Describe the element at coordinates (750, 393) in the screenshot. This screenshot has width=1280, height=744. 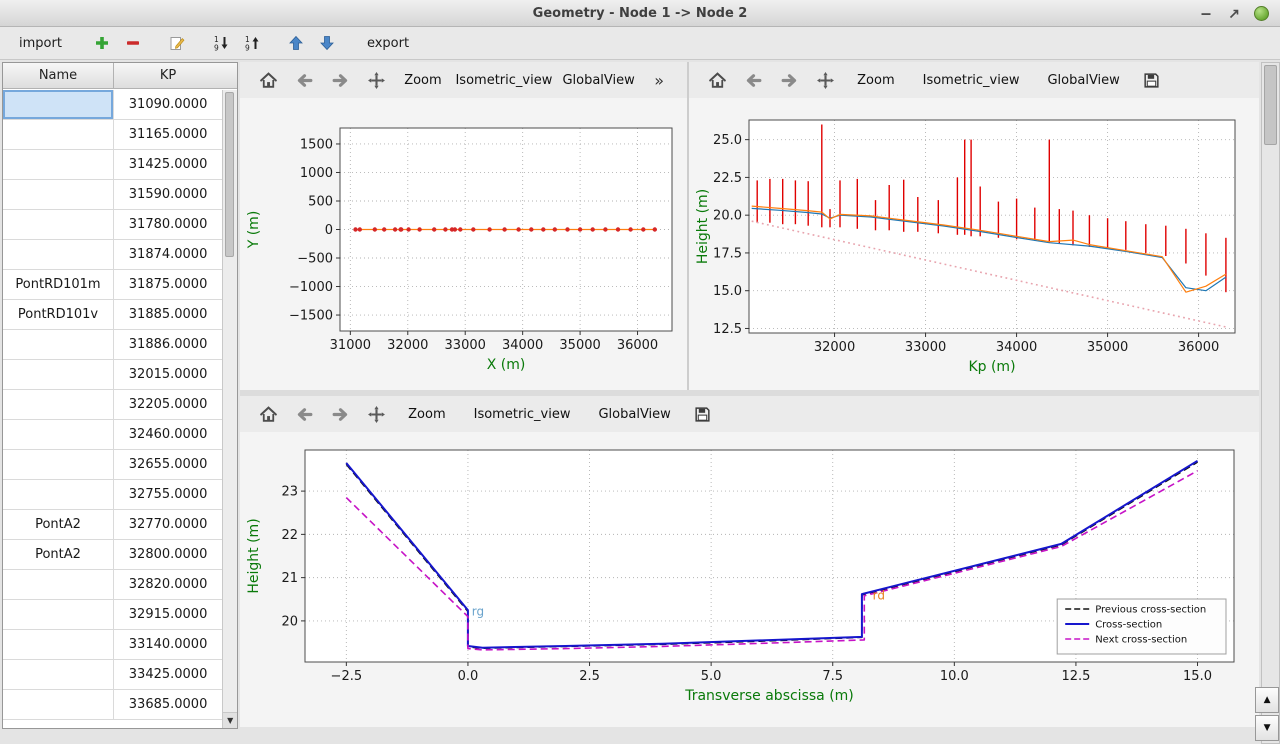
I see `horizontal-splitter` at that location.